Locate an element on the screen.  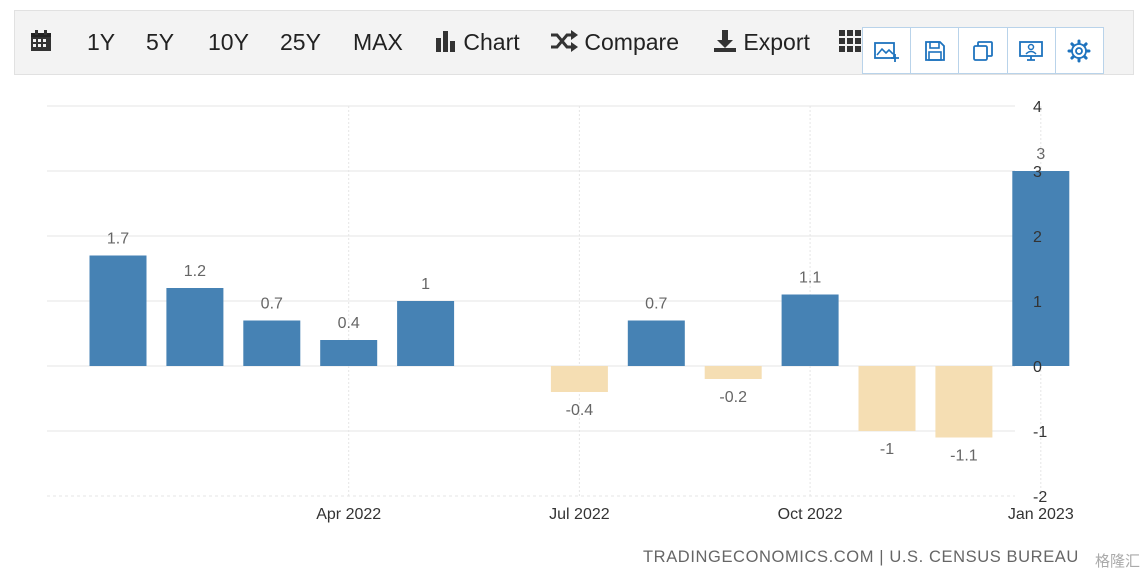
data-label: 3 is located at coordinates (1040, 154).